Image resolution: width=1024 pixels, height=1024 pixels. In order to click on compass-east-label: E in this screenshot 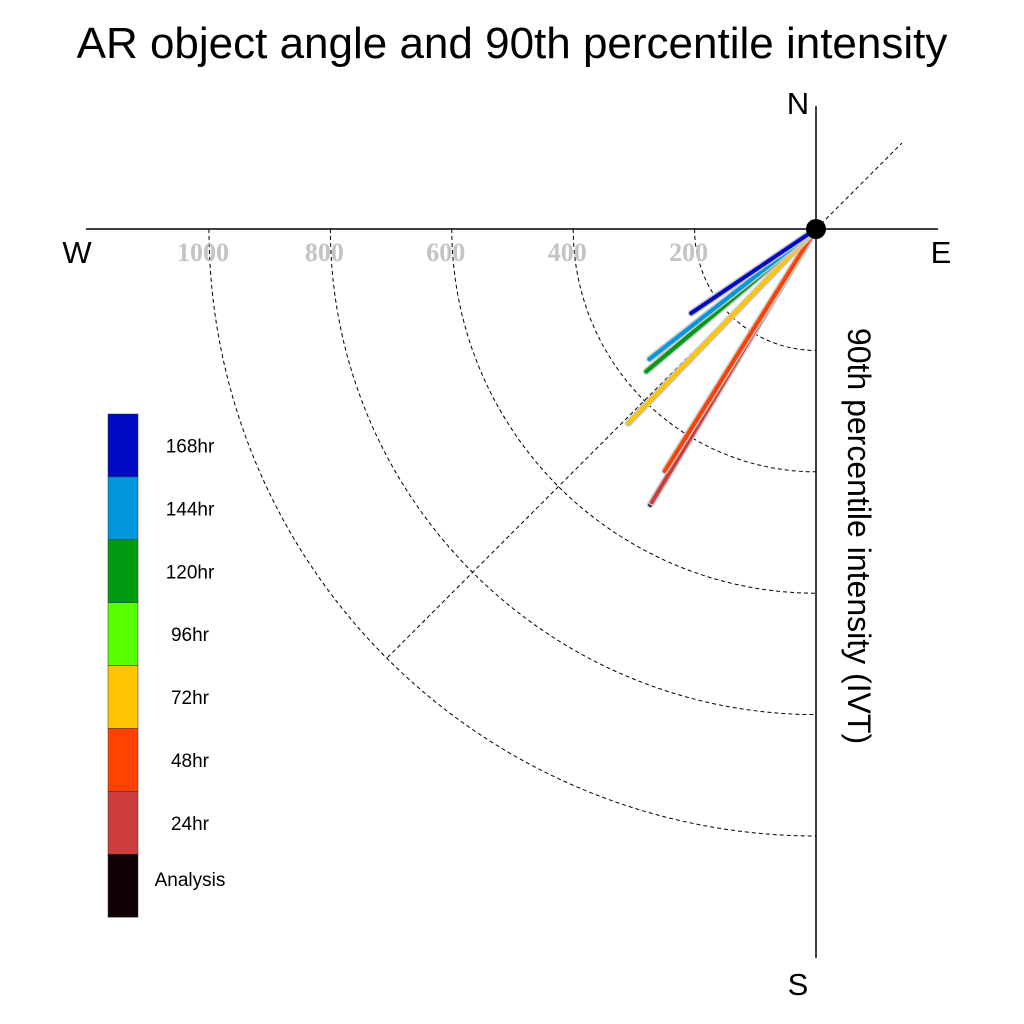, I will do `click(941, 252)`.